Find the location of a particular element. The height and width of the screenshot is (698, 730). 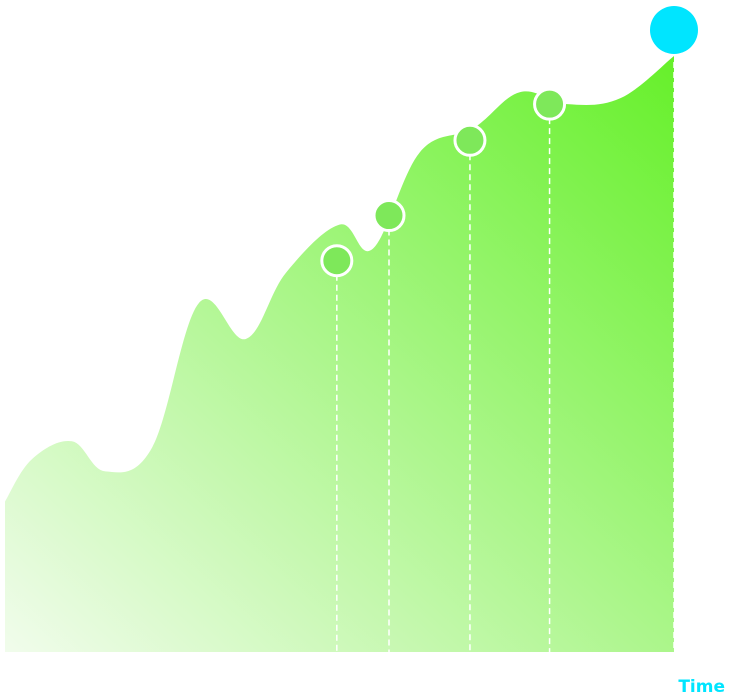

x-axis-label: Time is located at coordinates (701, 687).